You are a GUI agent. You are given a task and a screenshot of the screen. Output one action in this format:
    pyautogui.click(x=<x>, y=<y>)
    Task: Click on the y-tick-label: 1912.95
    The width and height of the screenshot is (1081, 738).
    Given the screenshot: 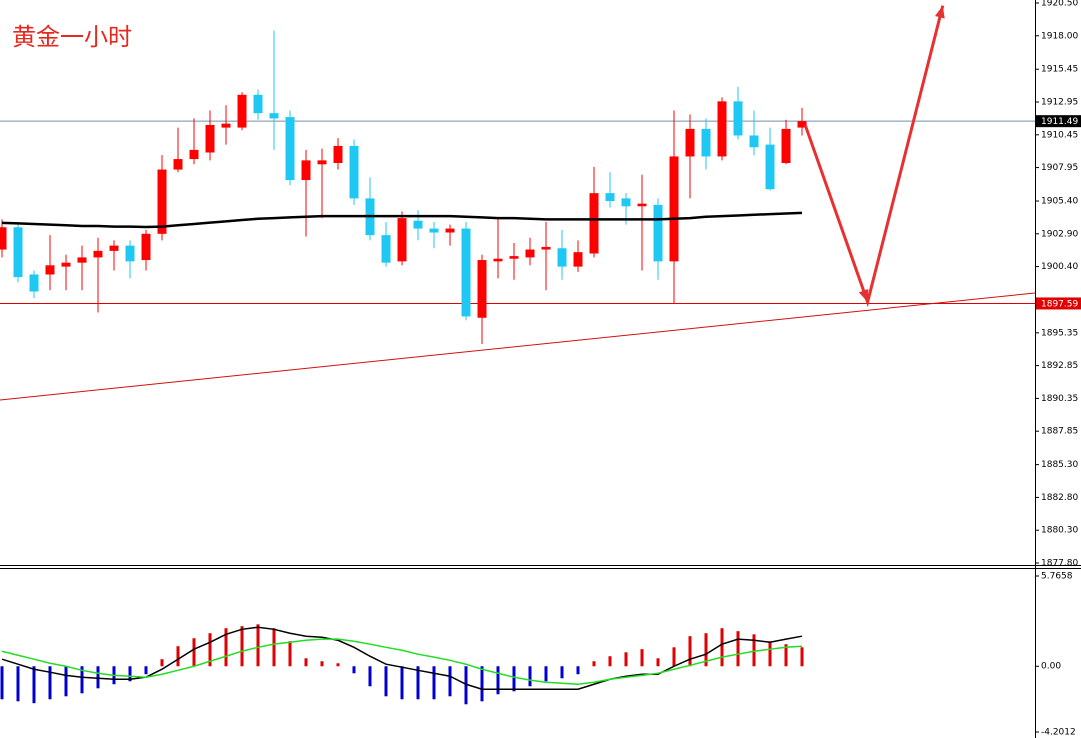 What is the action you would take?
    pyautogui.click(x=1059, y=103)
    